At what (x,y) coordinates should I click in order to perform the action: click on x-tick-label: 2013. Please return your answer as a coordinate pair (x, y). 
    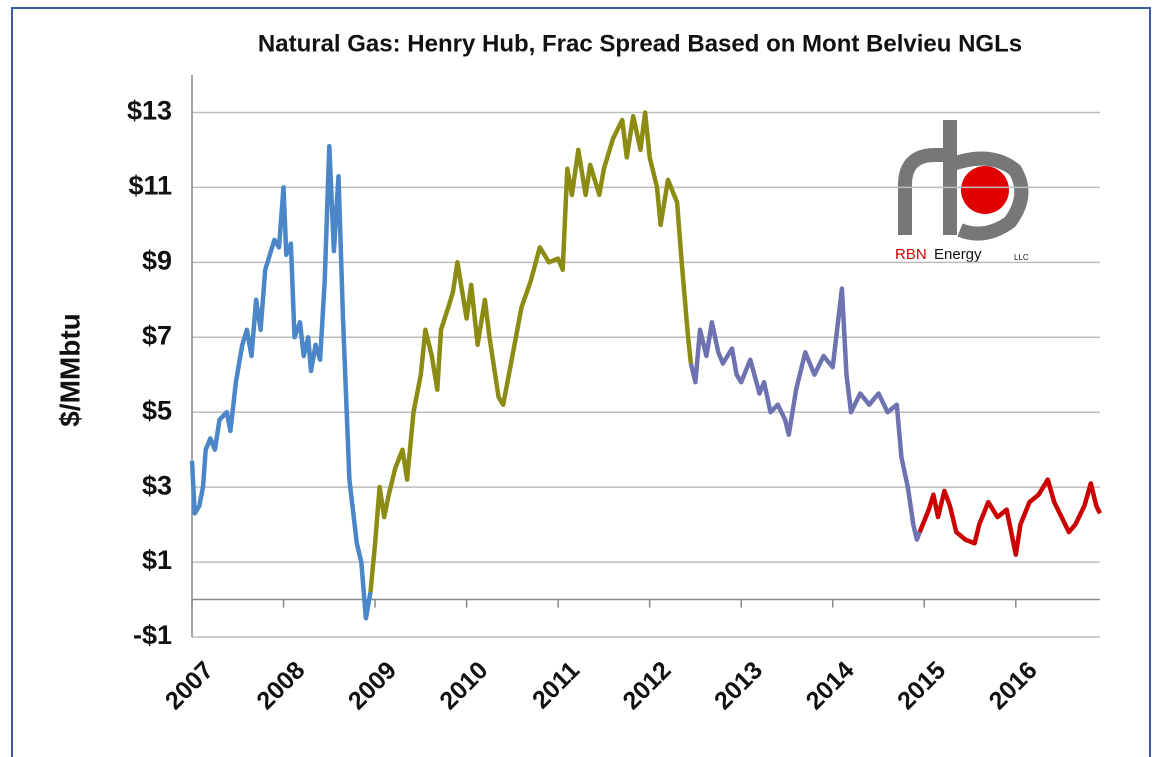
    Looking at the image, I should click on (738, 685).